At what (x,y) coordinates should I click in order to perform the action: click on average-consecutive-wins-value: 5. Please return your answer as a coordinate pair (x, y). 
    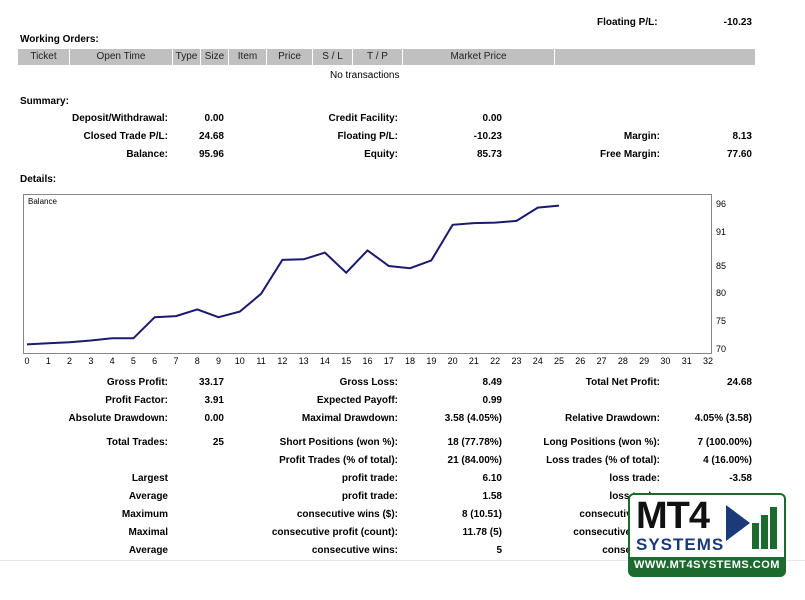
    Looking at the image, I should click on (499, 550).